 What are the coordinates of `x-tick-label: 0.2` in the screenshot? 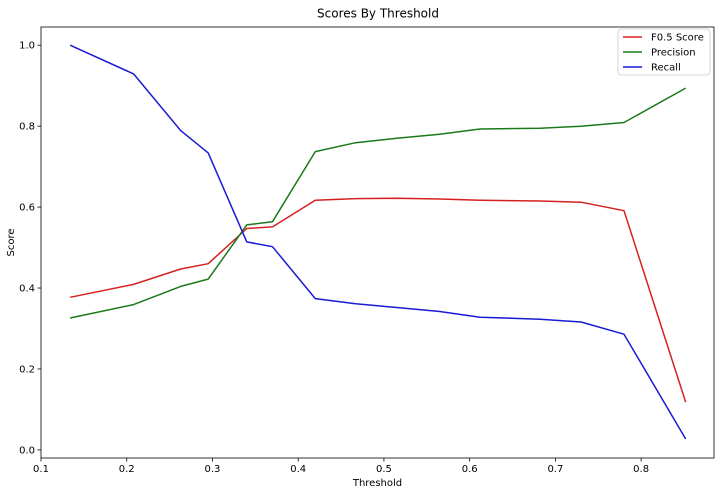 It's located at (127, 469).